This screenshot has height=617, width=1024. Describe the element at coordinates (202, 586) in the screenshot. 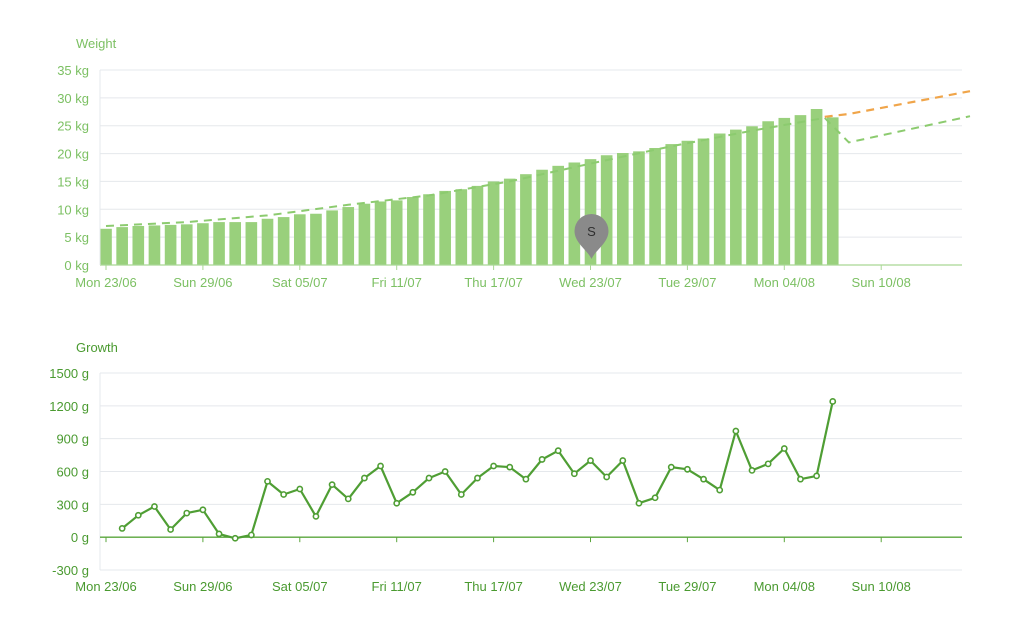

I see `growth-x-tick-label: Sun 29/06` at that location.